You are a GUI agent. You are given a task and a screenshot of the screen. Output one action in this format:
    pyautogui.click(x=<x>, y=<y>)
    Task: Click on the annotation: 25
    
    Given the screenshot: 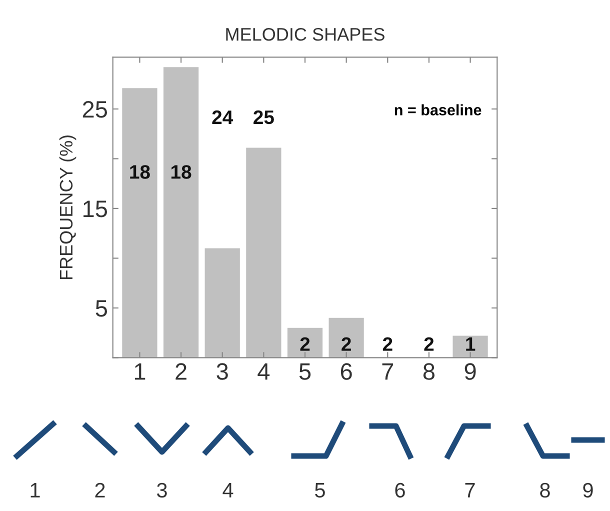 What is the action you would take?
    pyautogui.click(x=264, y=117)
    